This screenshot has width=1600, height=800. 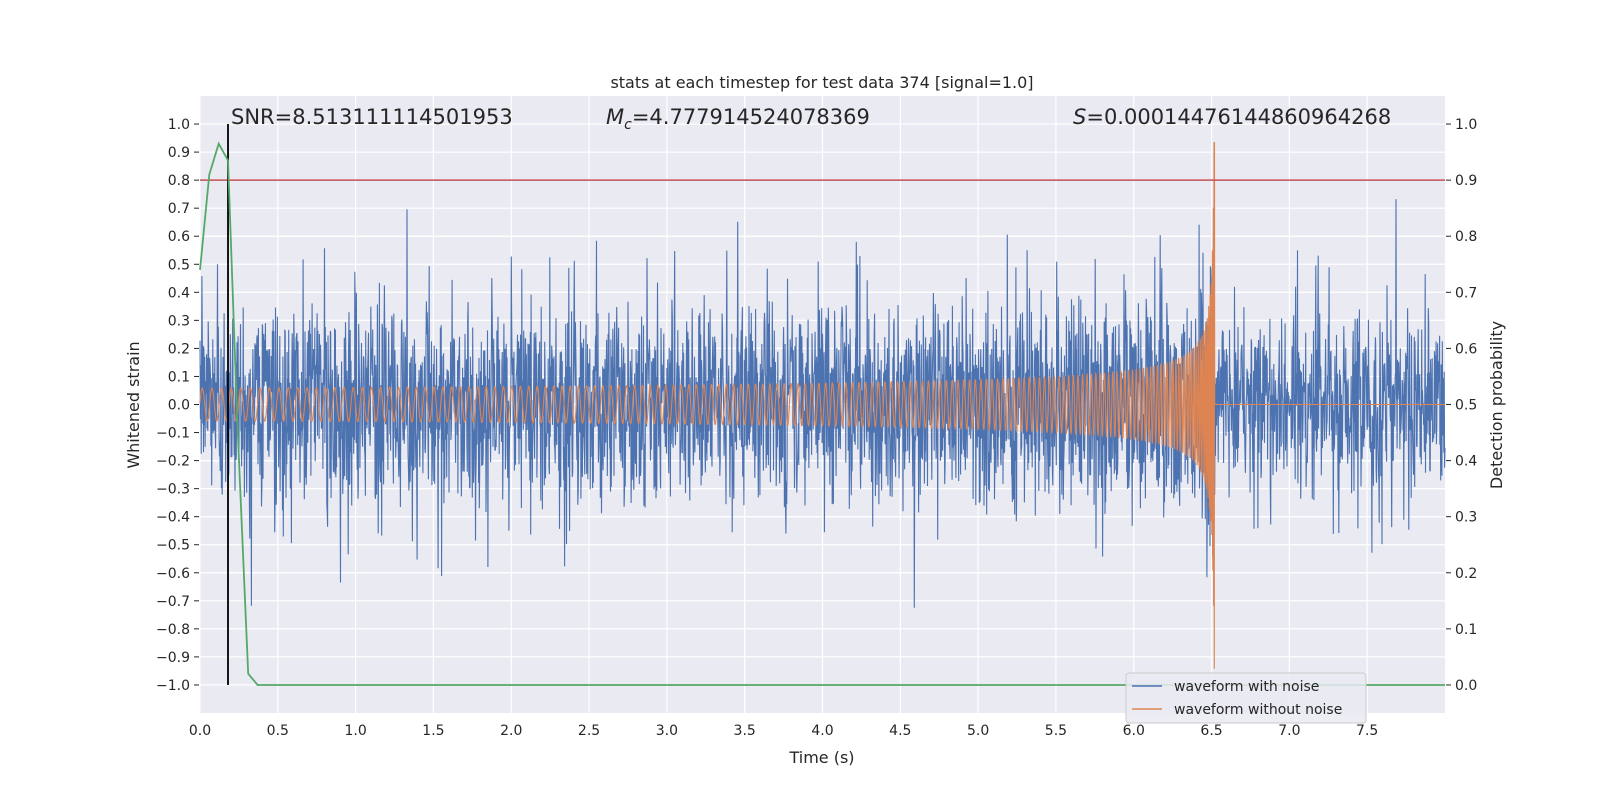 I want to click on y2-axis-label: Detection probability, so click(x=1496, y=405).